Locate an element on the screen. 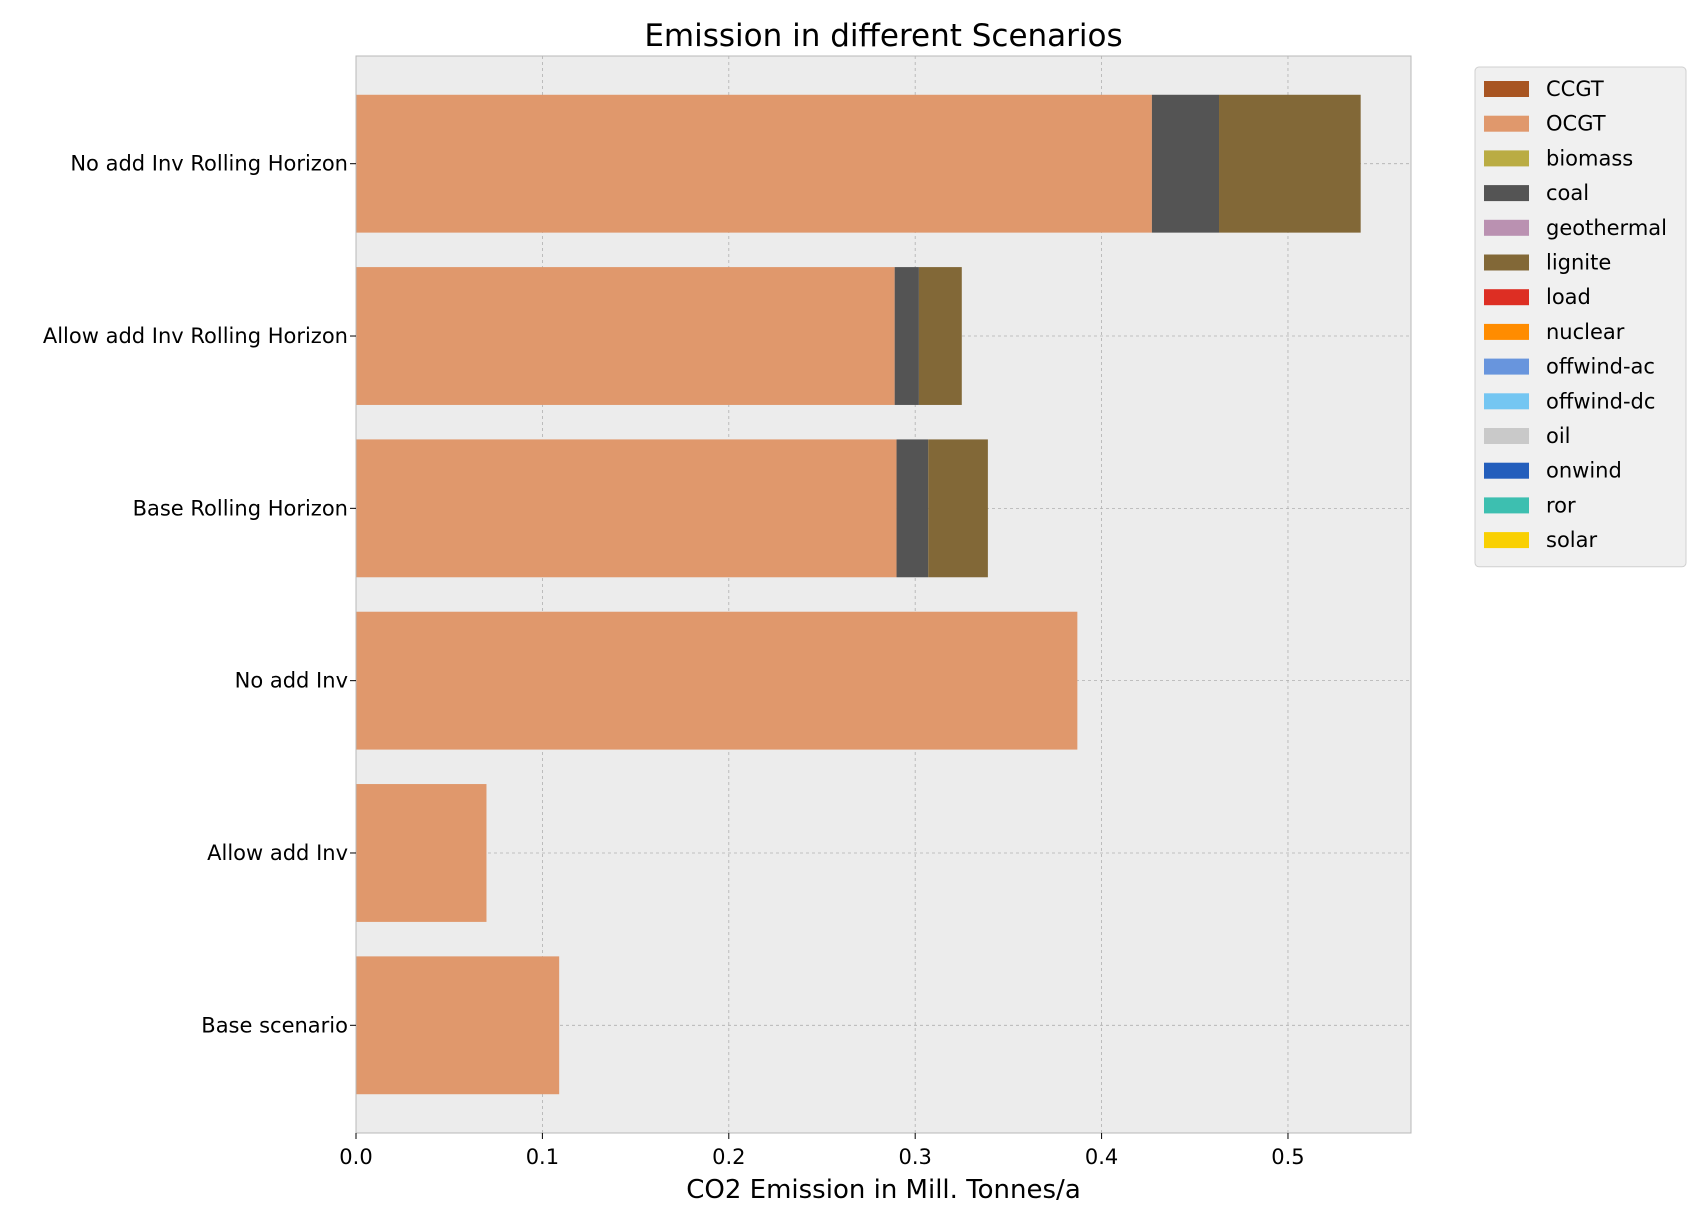 This screenshot has width=1700, height=1205. legend-item: oil is located at coordinates (1527, 436).